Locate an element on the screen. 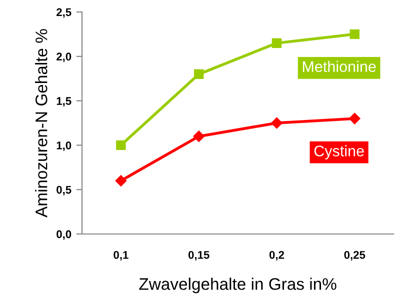 This screenshot has height=300, width=410. series-label: Cystine is located at coordinates (339, 152).